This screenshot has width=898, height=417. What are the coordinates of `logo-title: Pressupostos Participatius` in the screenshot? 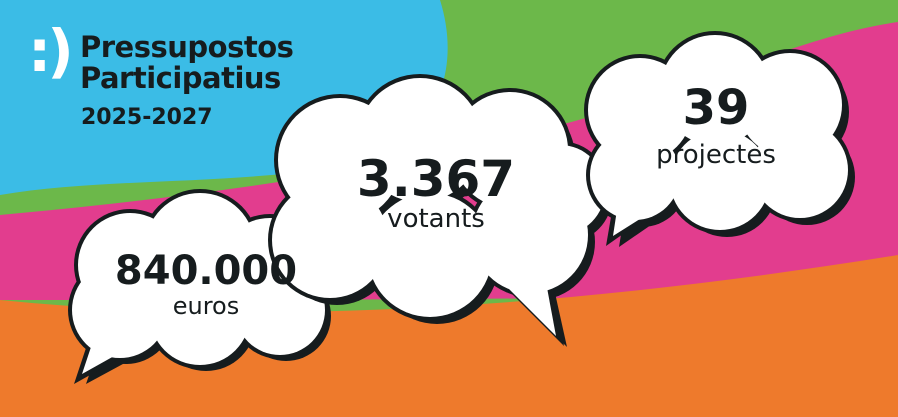 It's located at (187, 62).